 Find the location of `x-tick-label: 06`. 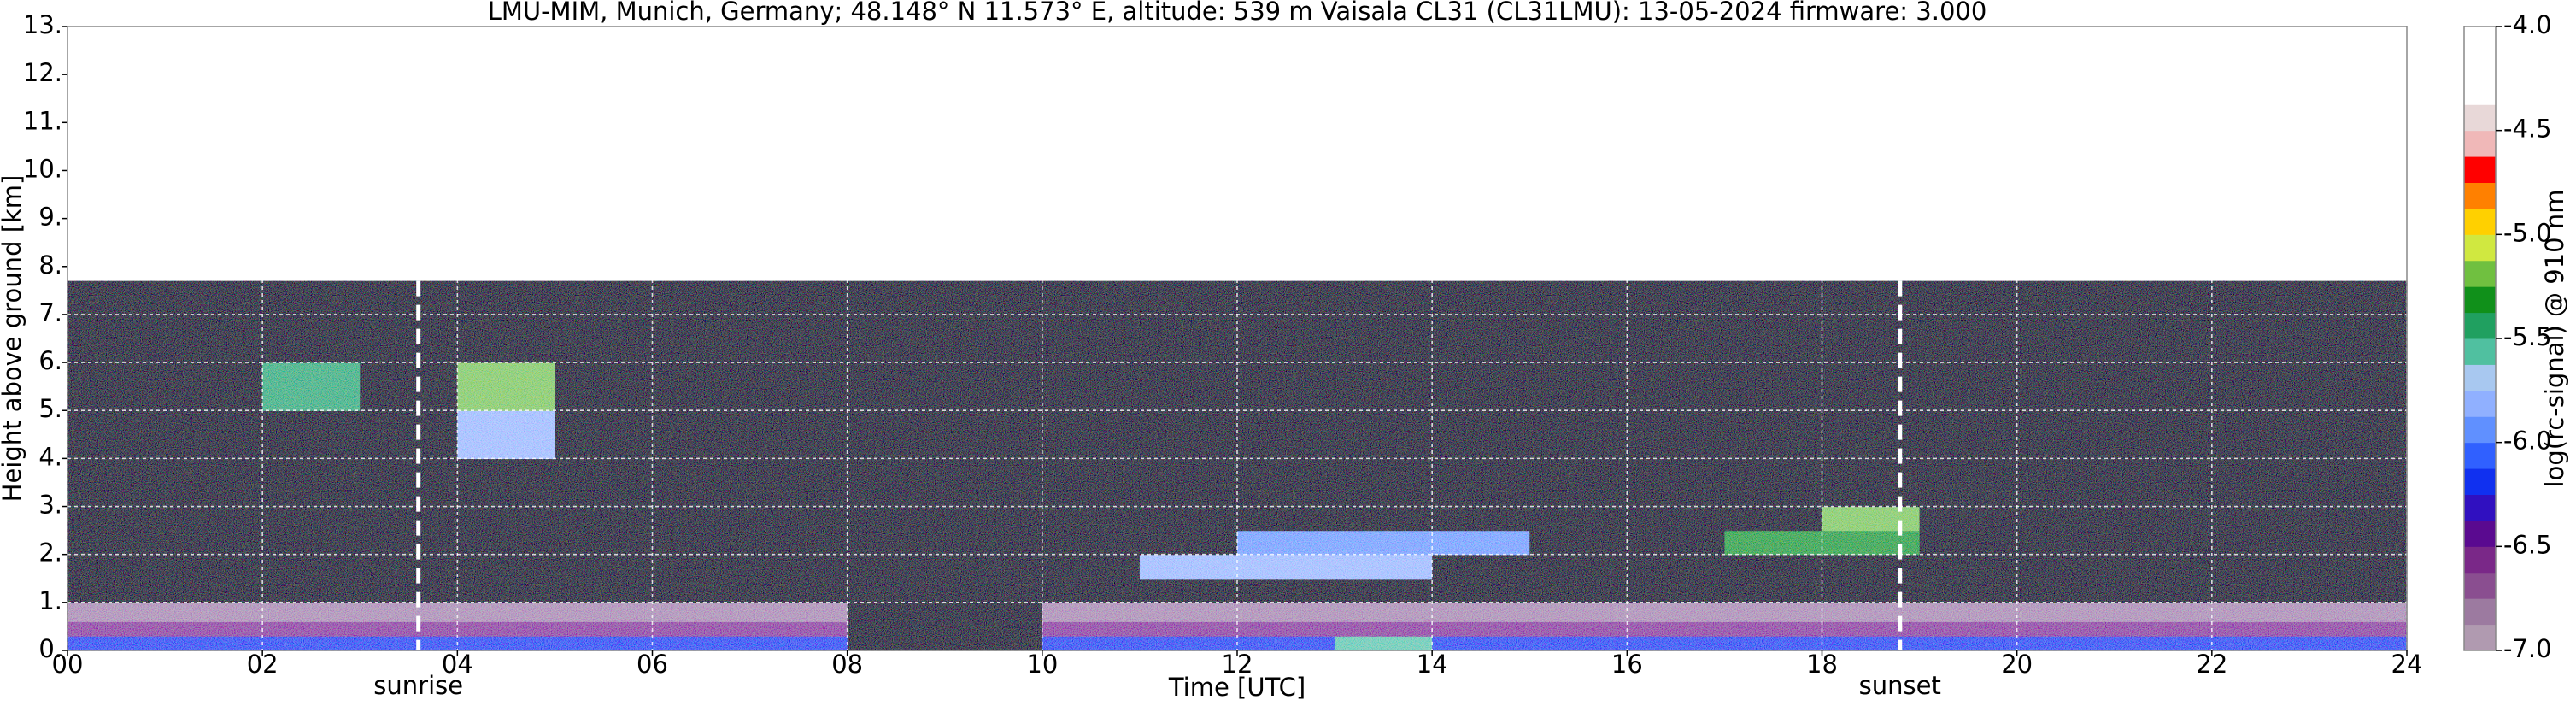

x-tick-label: 06 is located at coordinates (652, 664).